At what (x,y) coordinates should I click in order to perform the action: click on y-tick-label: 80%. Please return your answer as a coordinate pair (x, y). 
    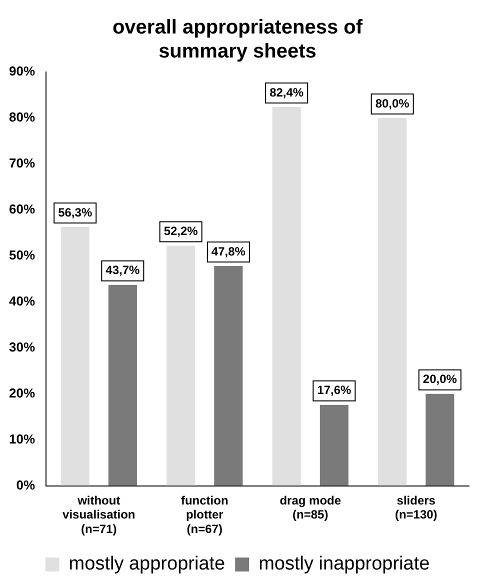
    Looking at the image, I should click on (22, 117).